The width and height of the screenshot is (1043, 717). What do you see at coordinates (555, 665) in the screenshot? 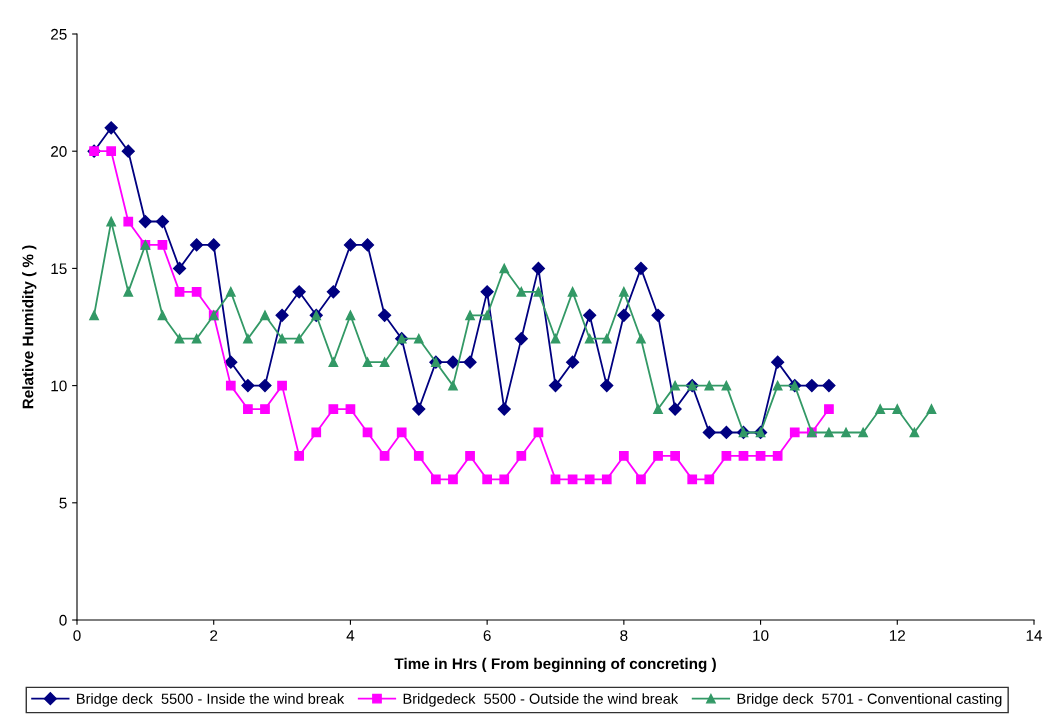
I see `x-axis-title: Time in Hrs ( From beginning of concreting )` at bounding box center [555, 665].